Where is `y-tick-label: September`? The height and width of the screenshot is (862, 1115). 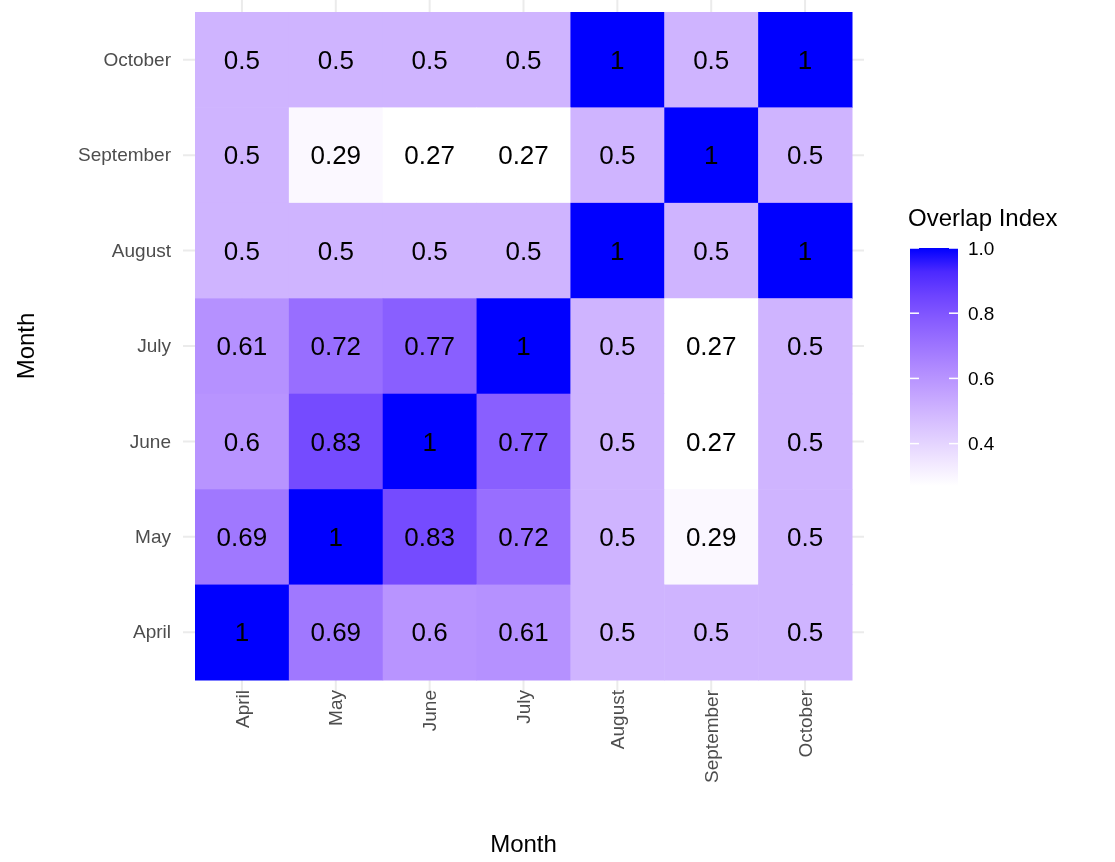 y-tick-label: September is located at coordinates (125, 155).